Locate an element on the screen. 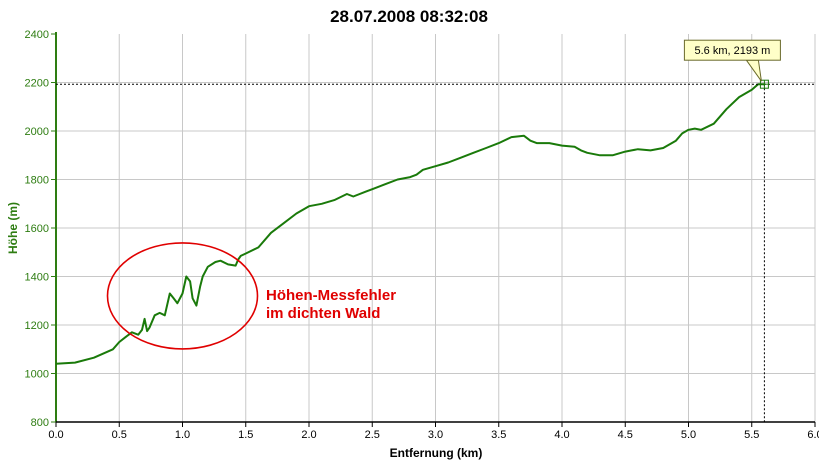 The image size is (819, 463). x-tick-label: 2.0 is located at coordinates (308, 435).